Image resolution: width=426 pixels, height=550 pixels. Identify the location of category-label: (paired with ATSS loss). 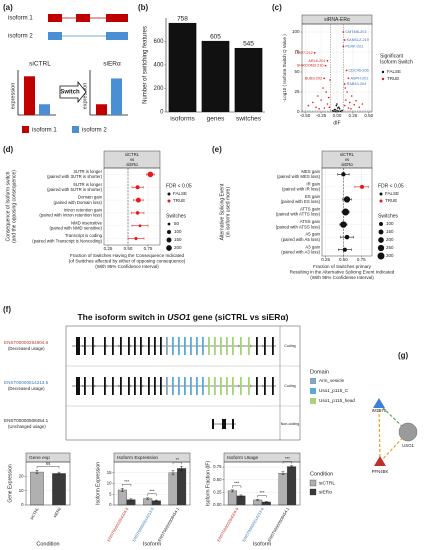
(298, 226).